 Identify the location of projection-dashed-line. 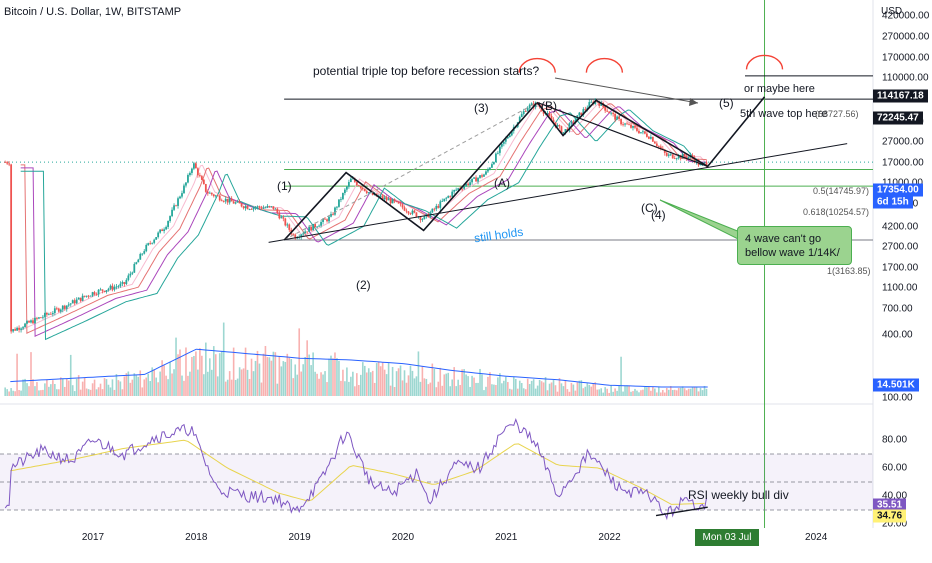
(410, 171).